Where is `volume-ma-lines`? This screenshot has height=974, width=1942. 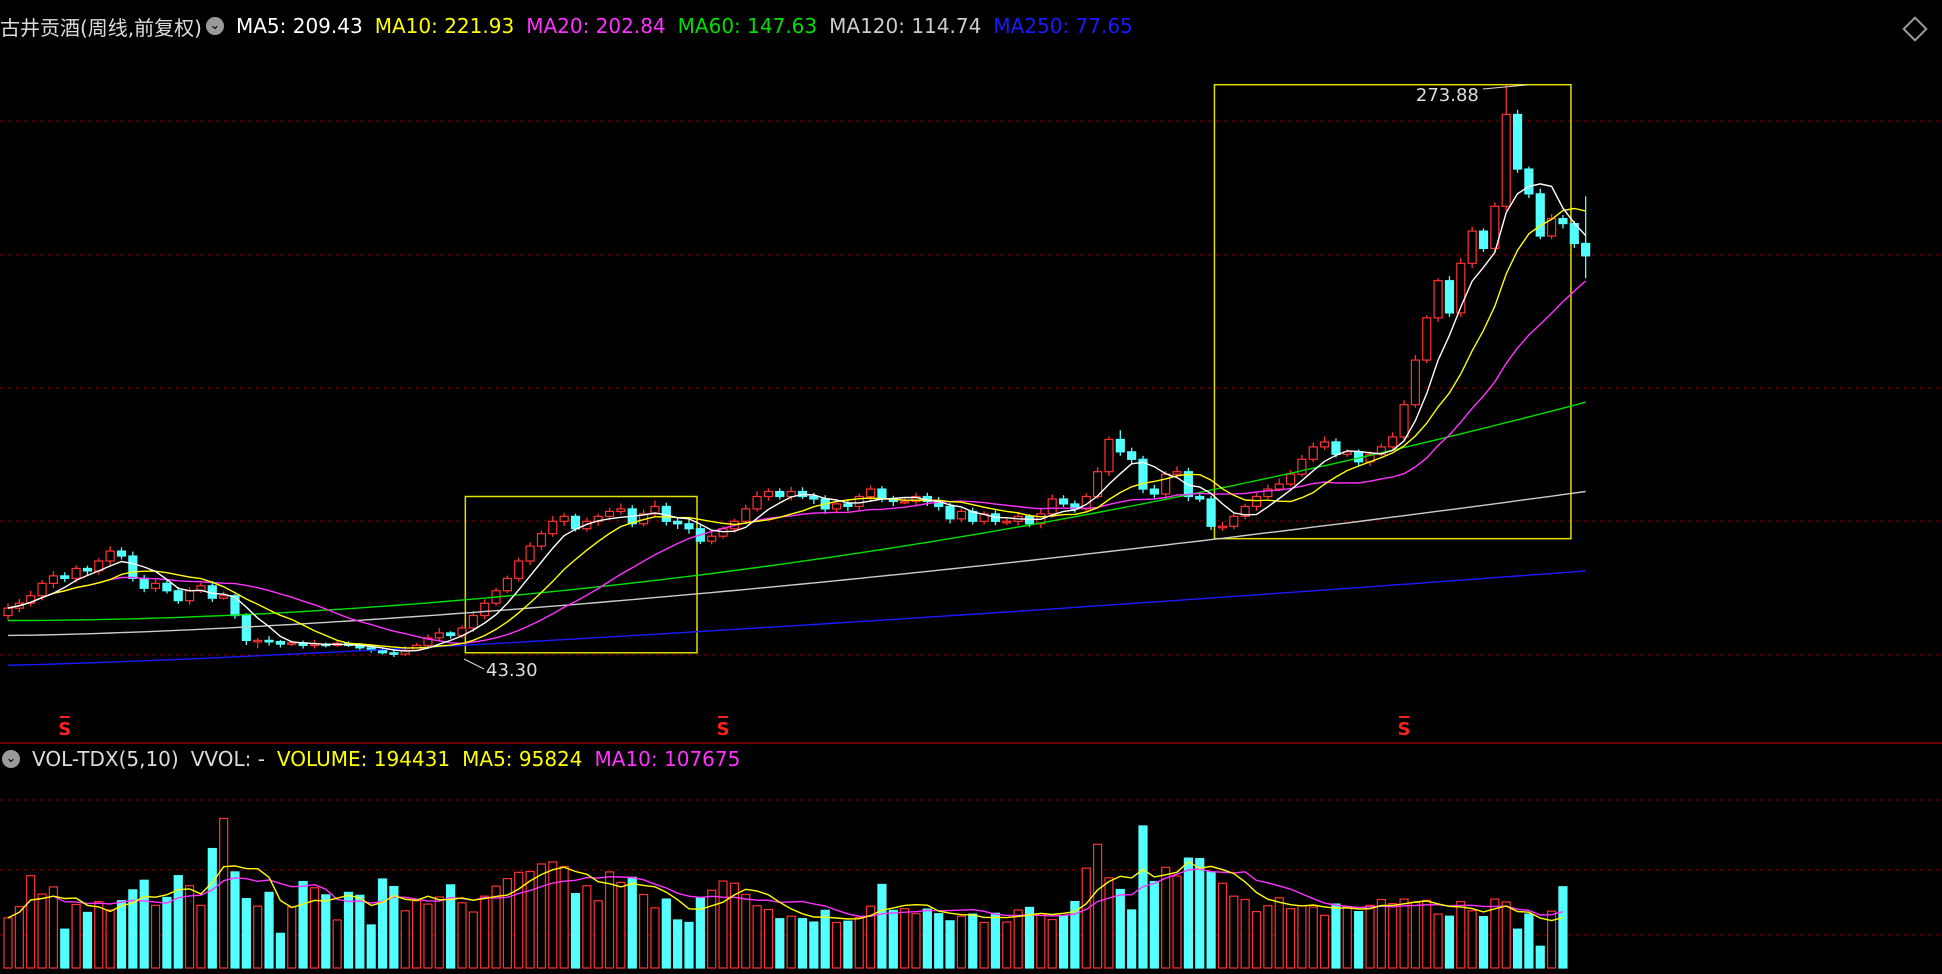
volume-ma-lines is located at coordinates (785, 891).